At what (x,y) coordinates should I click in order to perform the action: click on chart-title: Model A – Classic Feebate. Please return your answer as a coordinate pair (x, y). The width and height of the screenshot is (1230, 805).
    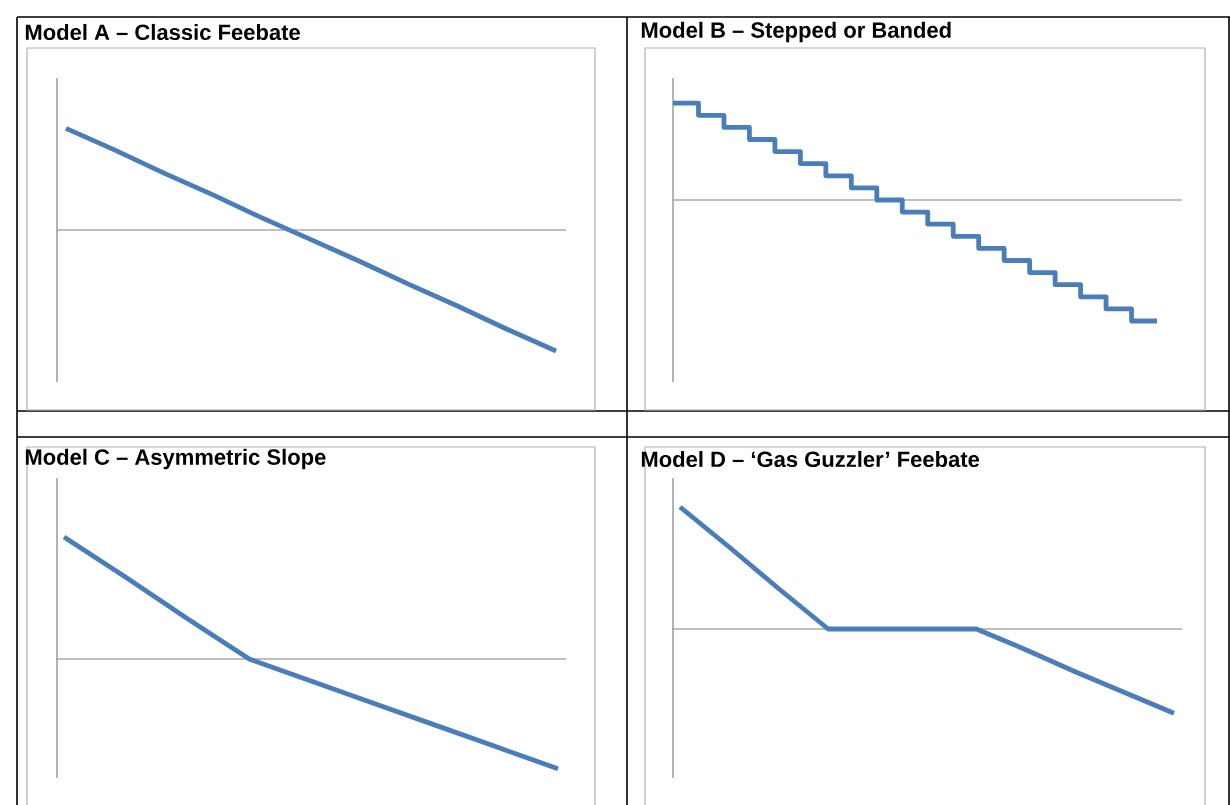
    Looking at the image, I should click on (162, 32).